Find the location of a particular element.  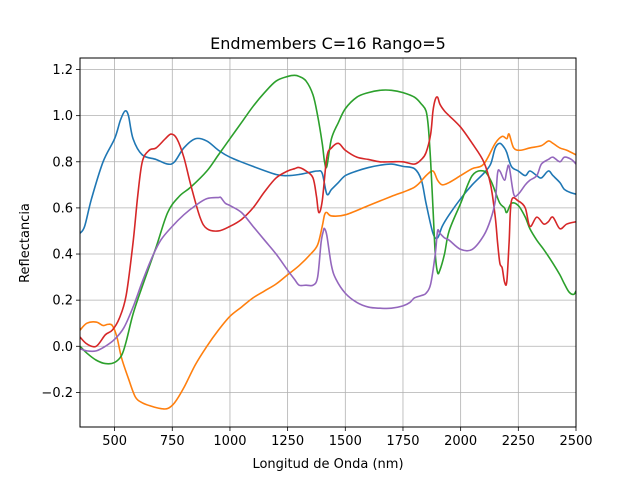

x-axis-label: Longitud de Onda (nm) is located at coordinates (327, 464).